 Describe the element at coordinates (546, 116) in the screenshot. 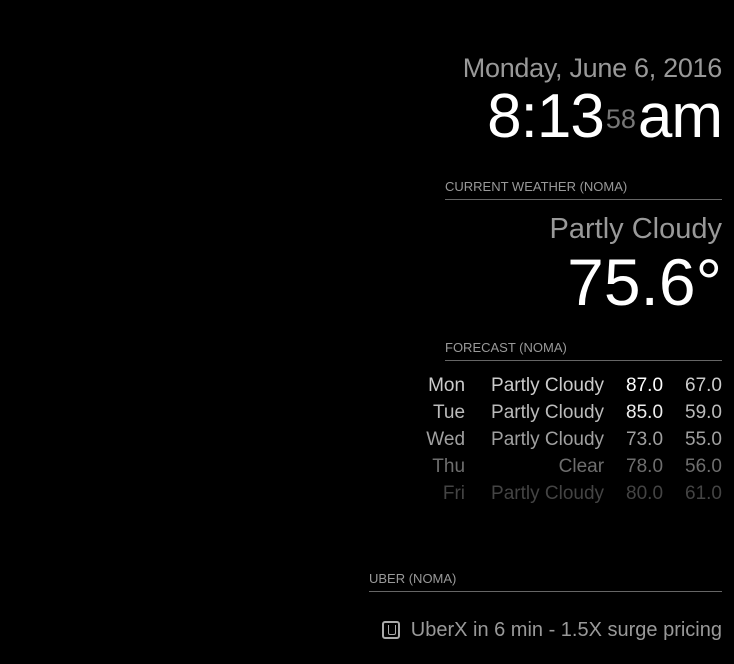

I see `time-hours-minutes: 8:13` at that location.